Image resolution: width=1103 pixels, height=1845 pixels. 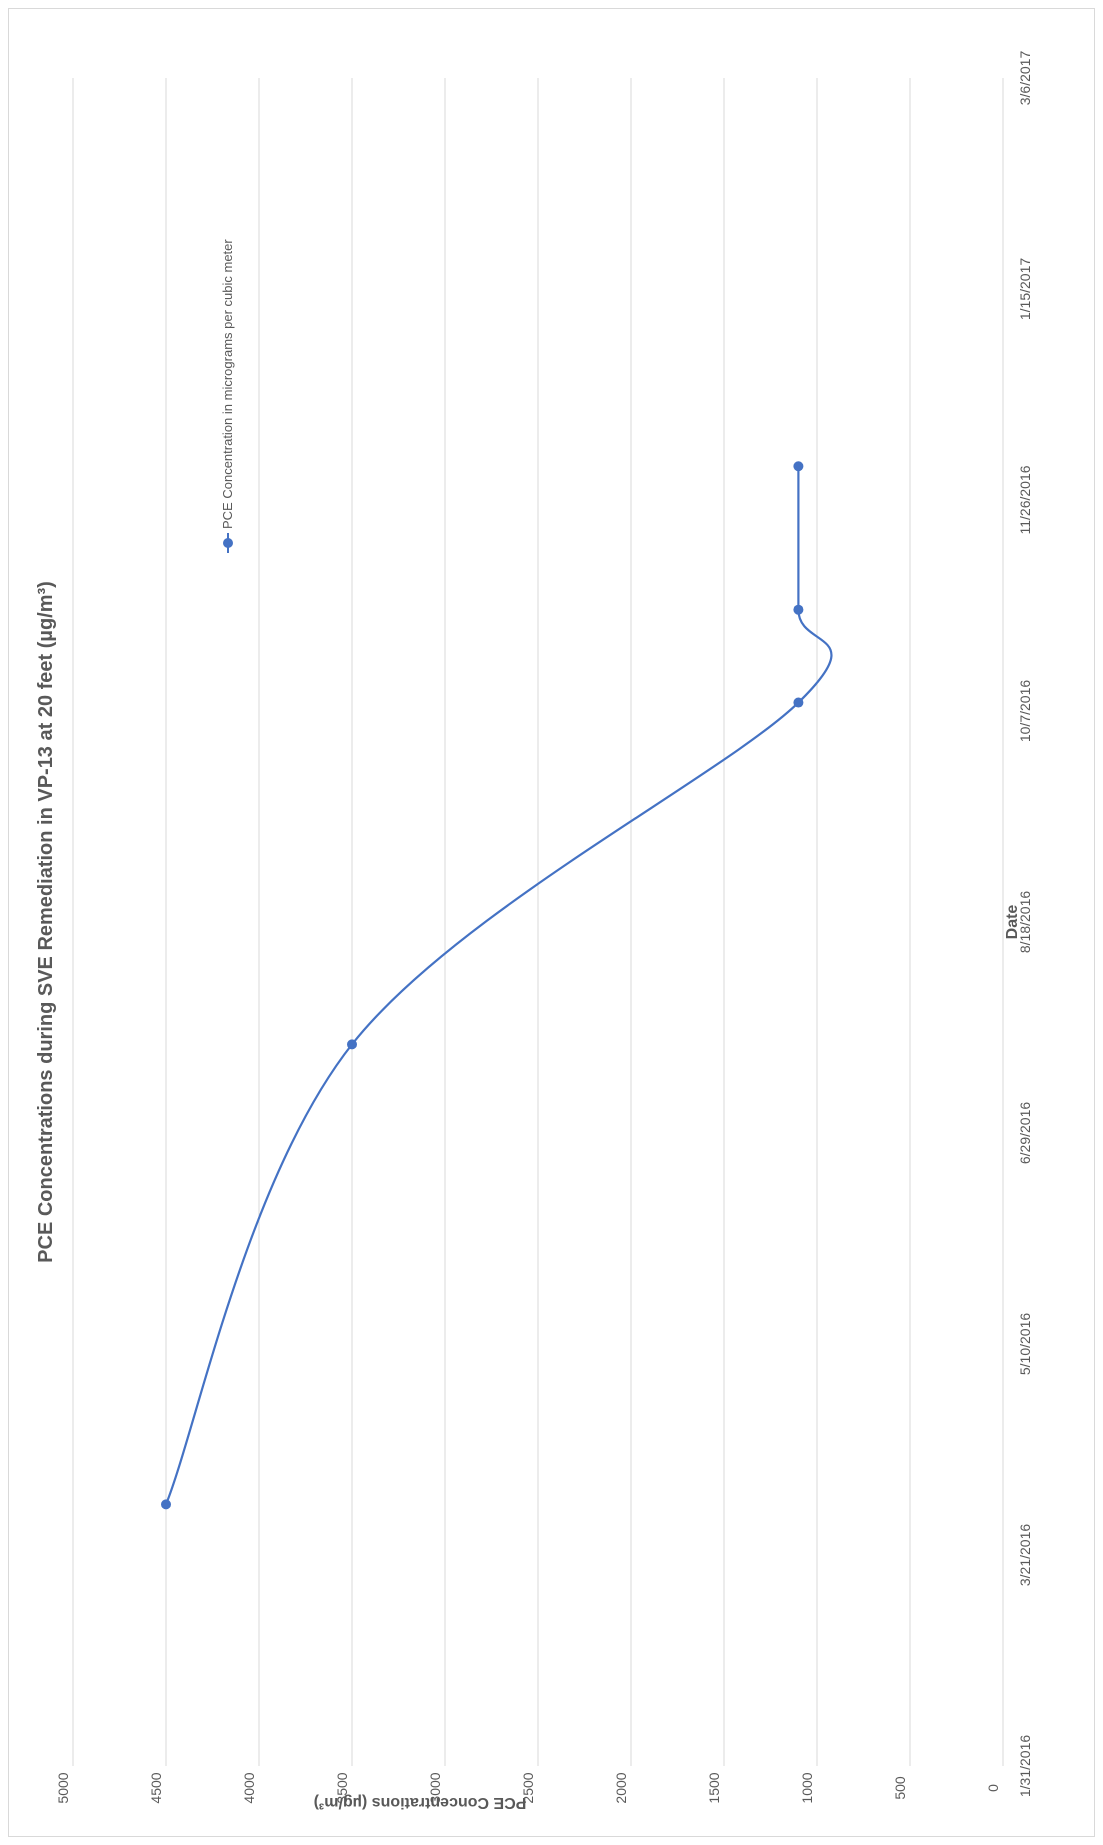 I want to click on x-tick-label: 3/6/2017, so click(x=1025, y=78).